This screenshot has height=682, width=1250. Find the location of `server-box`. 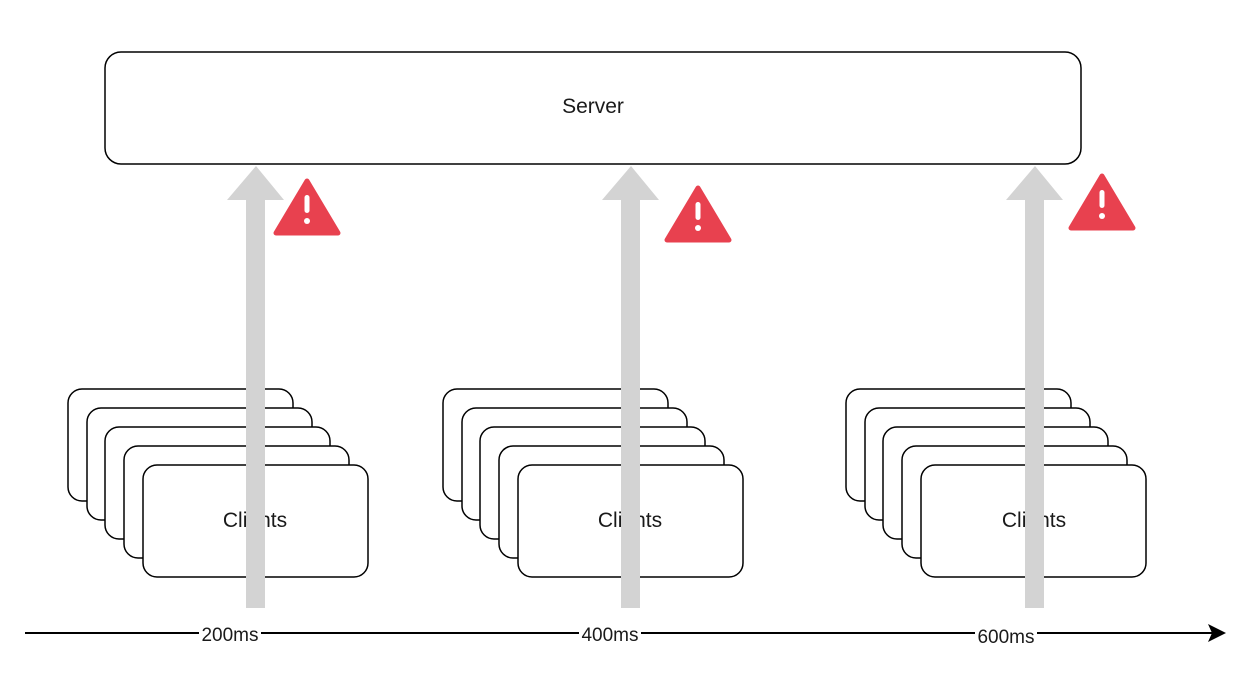

server-box is located at coordinates (593, 108).